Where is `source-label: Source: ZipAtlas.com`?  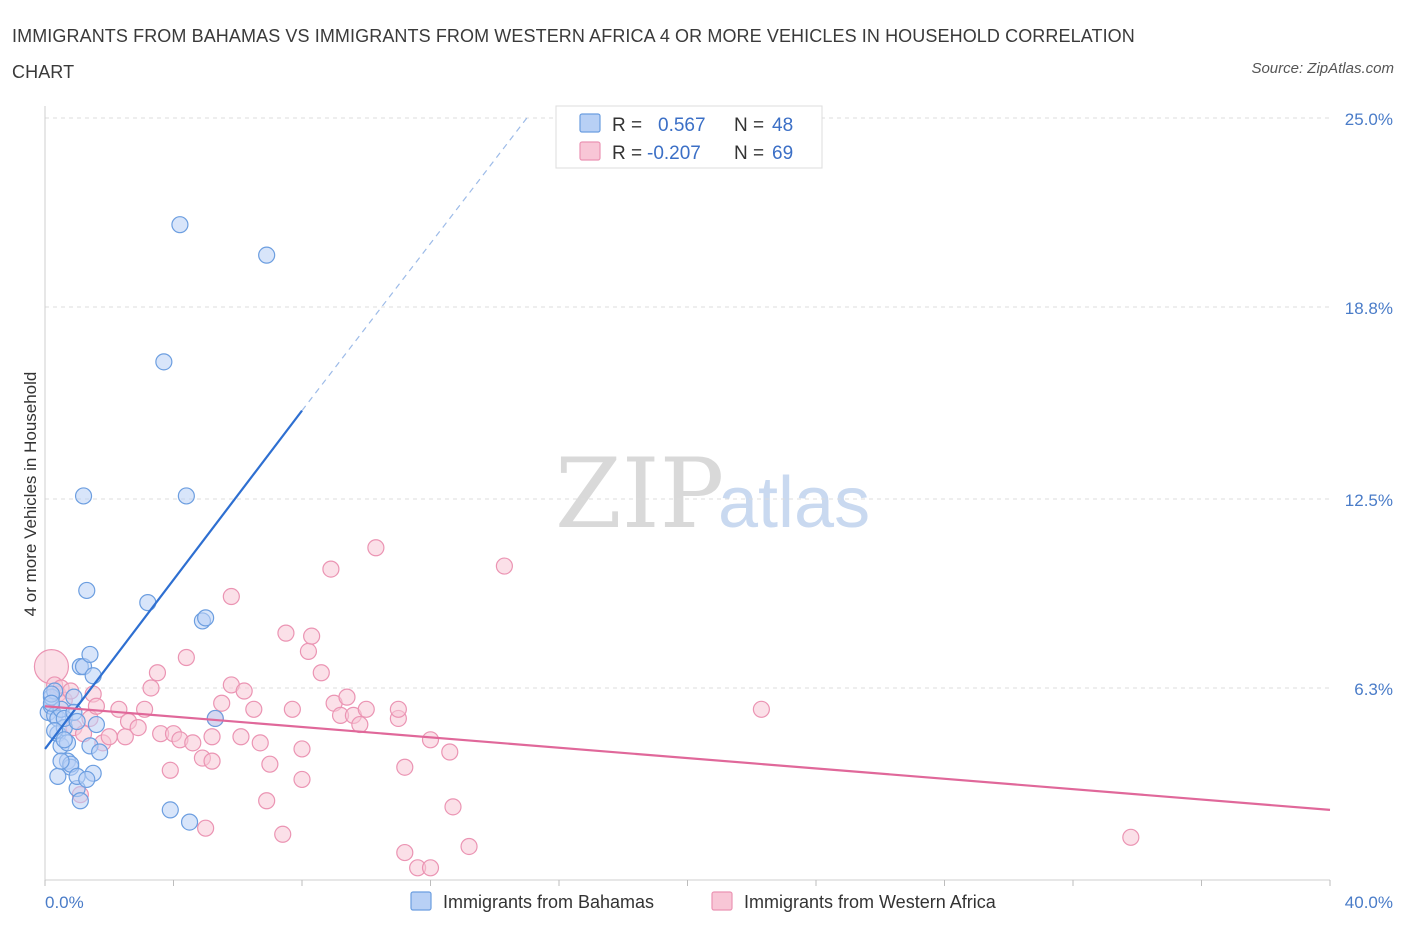 source-label: Source: ZipAtlas.com is located at coordinates (1322, 68).